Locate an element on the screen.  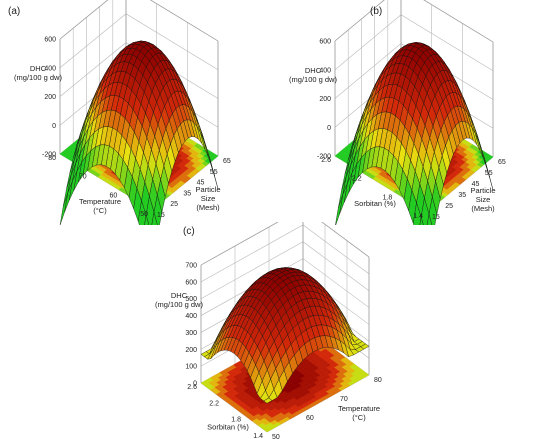
tick-labels: 600 400 200 0 -200 15 25 35 45 55 65 50 60 70 80 is located at coordinates (136, 128).